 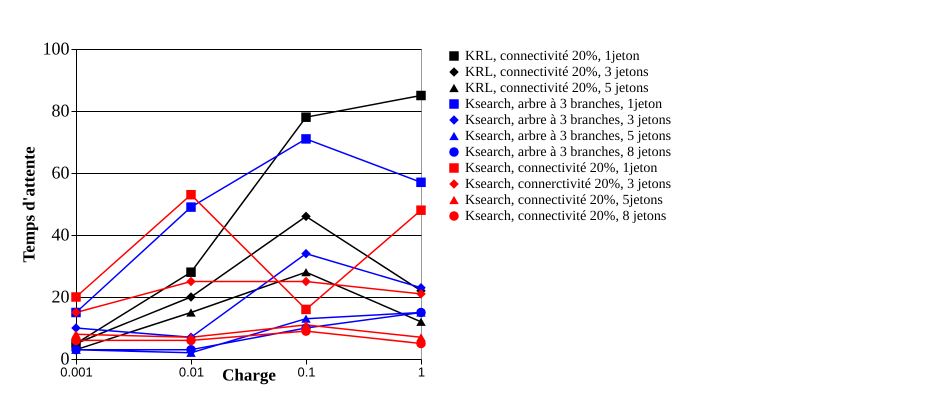 I want to click on x-axis-title: Charge, so click(x=249, y=375).